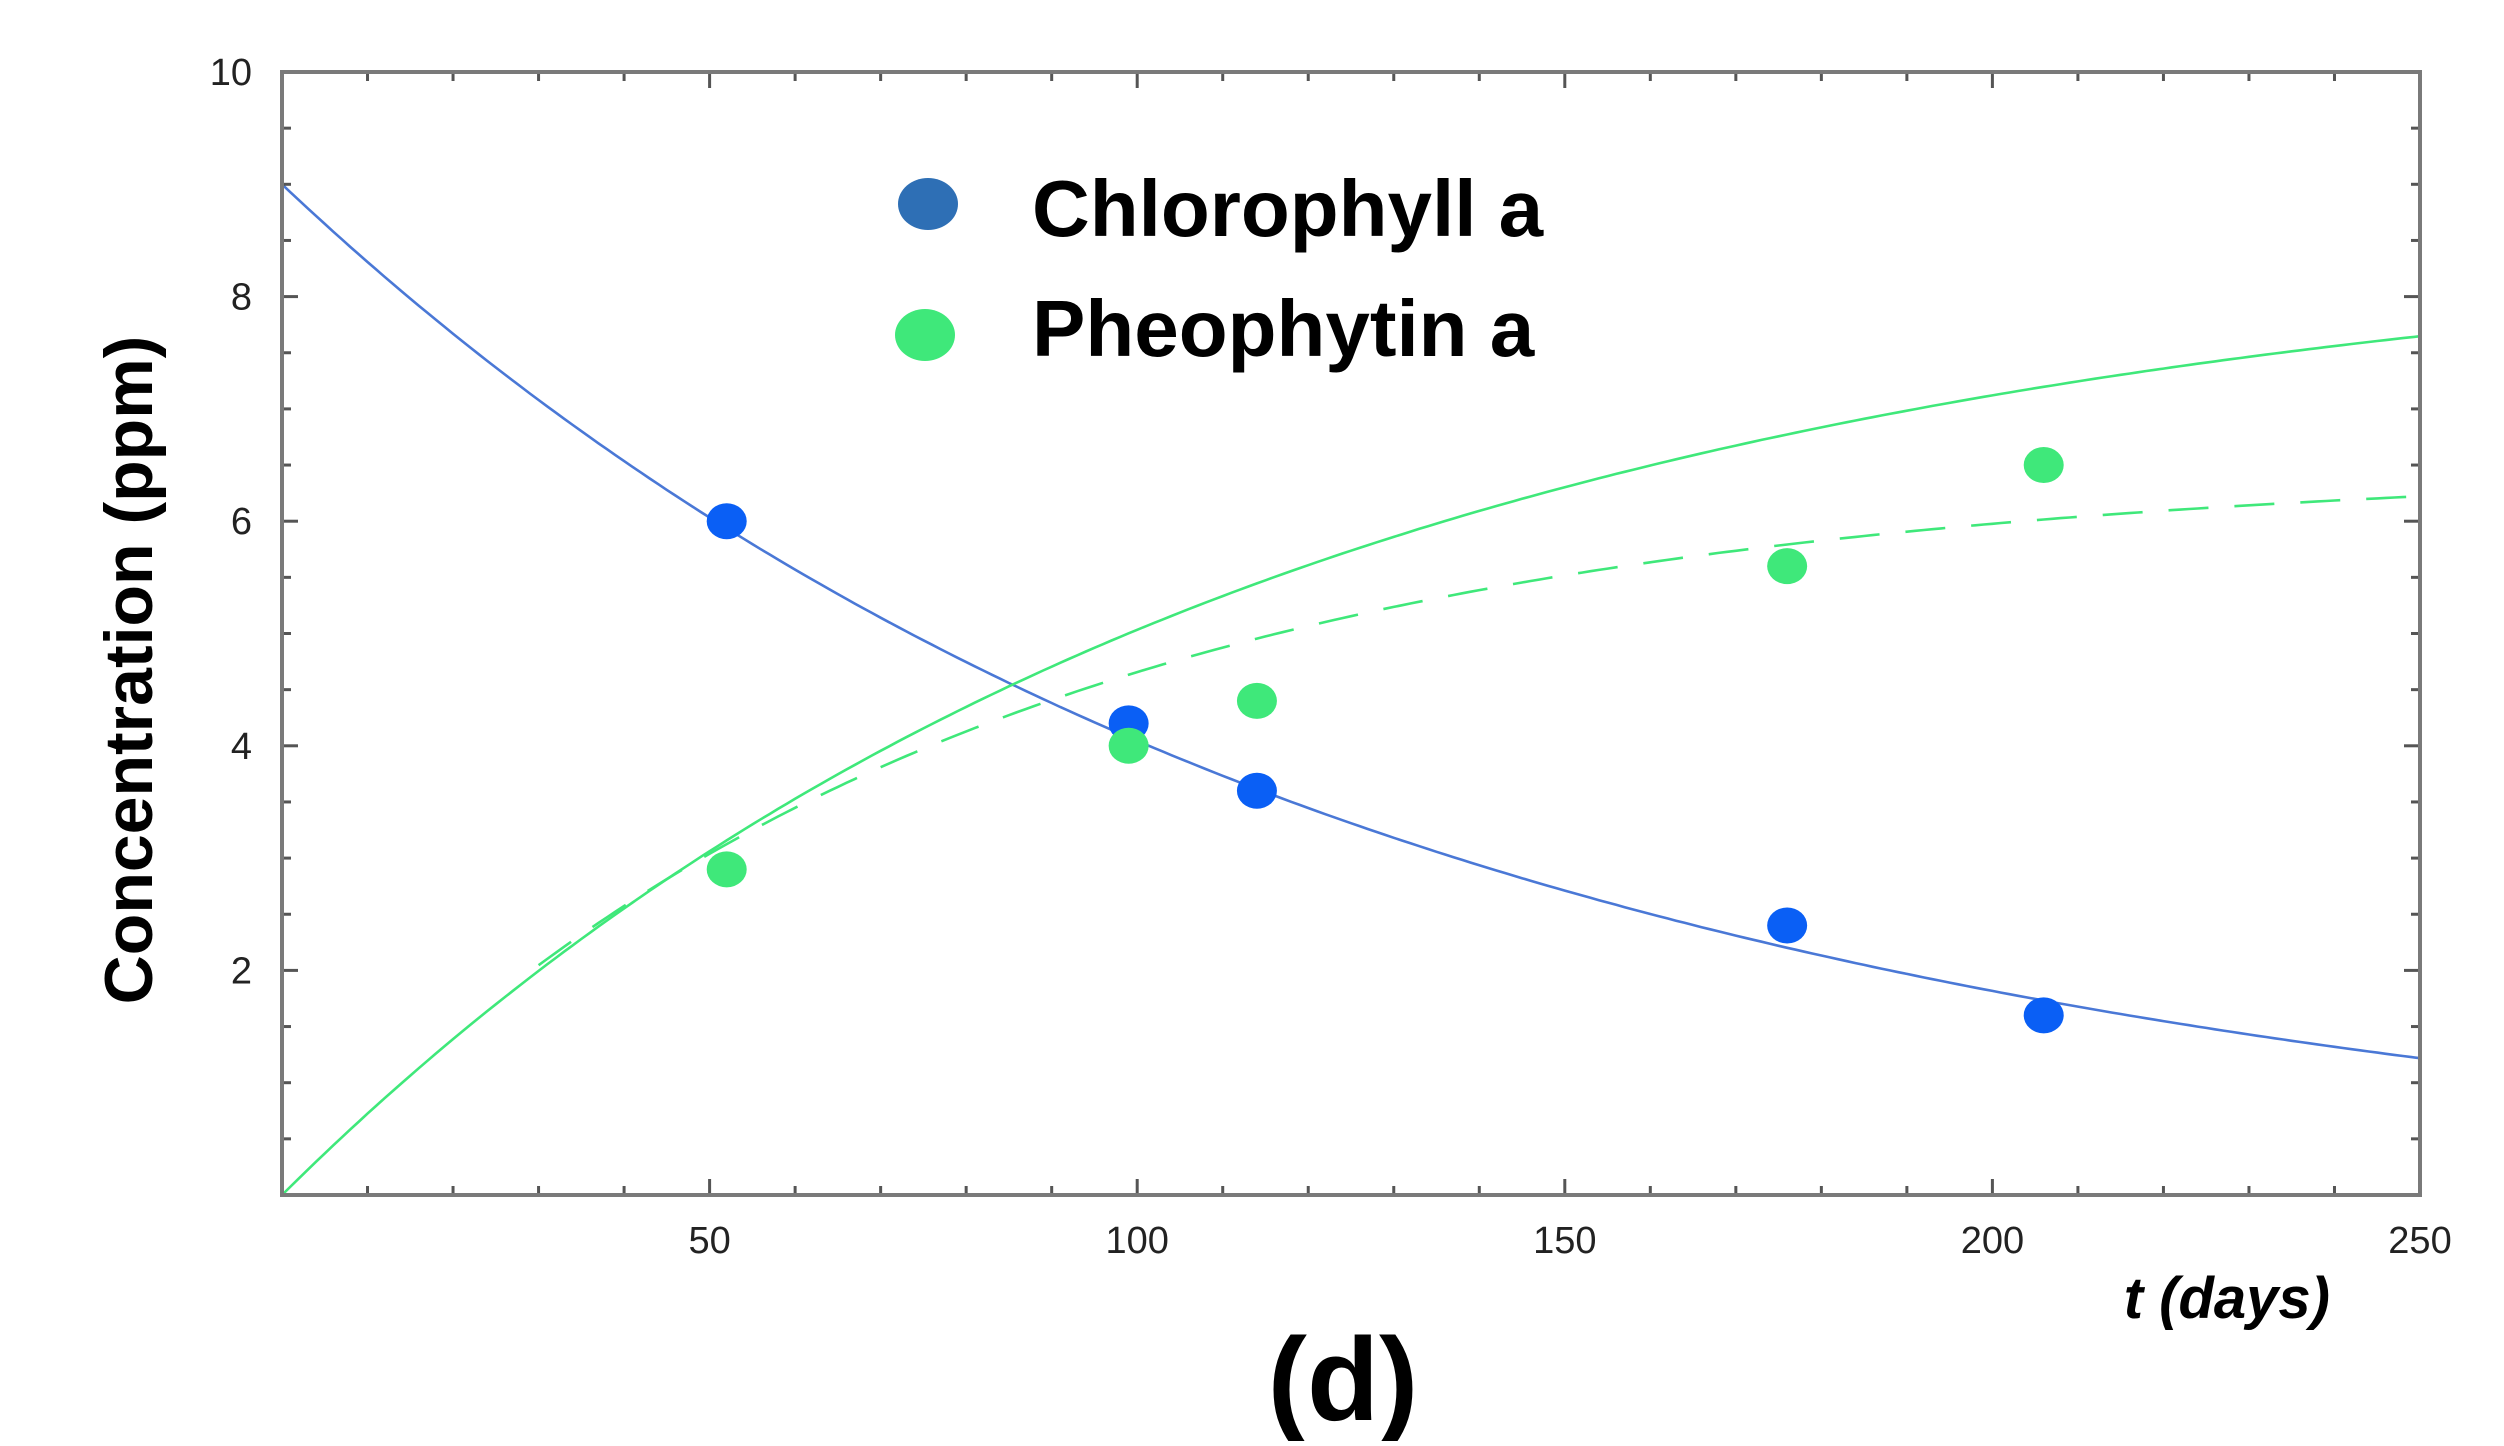  I want to click on legend-marker-pheophytin, so click(925, 335).